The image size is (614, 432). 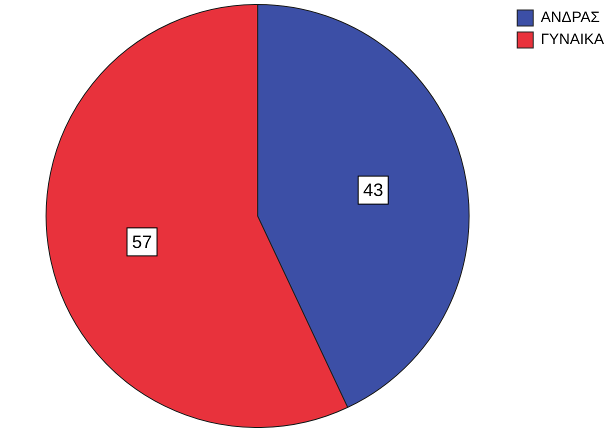 What do you see at coordinates (570, 17) in the screenshot?
I see `legend-label: ΑΝΔΡΑΣ` at bounding box center [570, 17].